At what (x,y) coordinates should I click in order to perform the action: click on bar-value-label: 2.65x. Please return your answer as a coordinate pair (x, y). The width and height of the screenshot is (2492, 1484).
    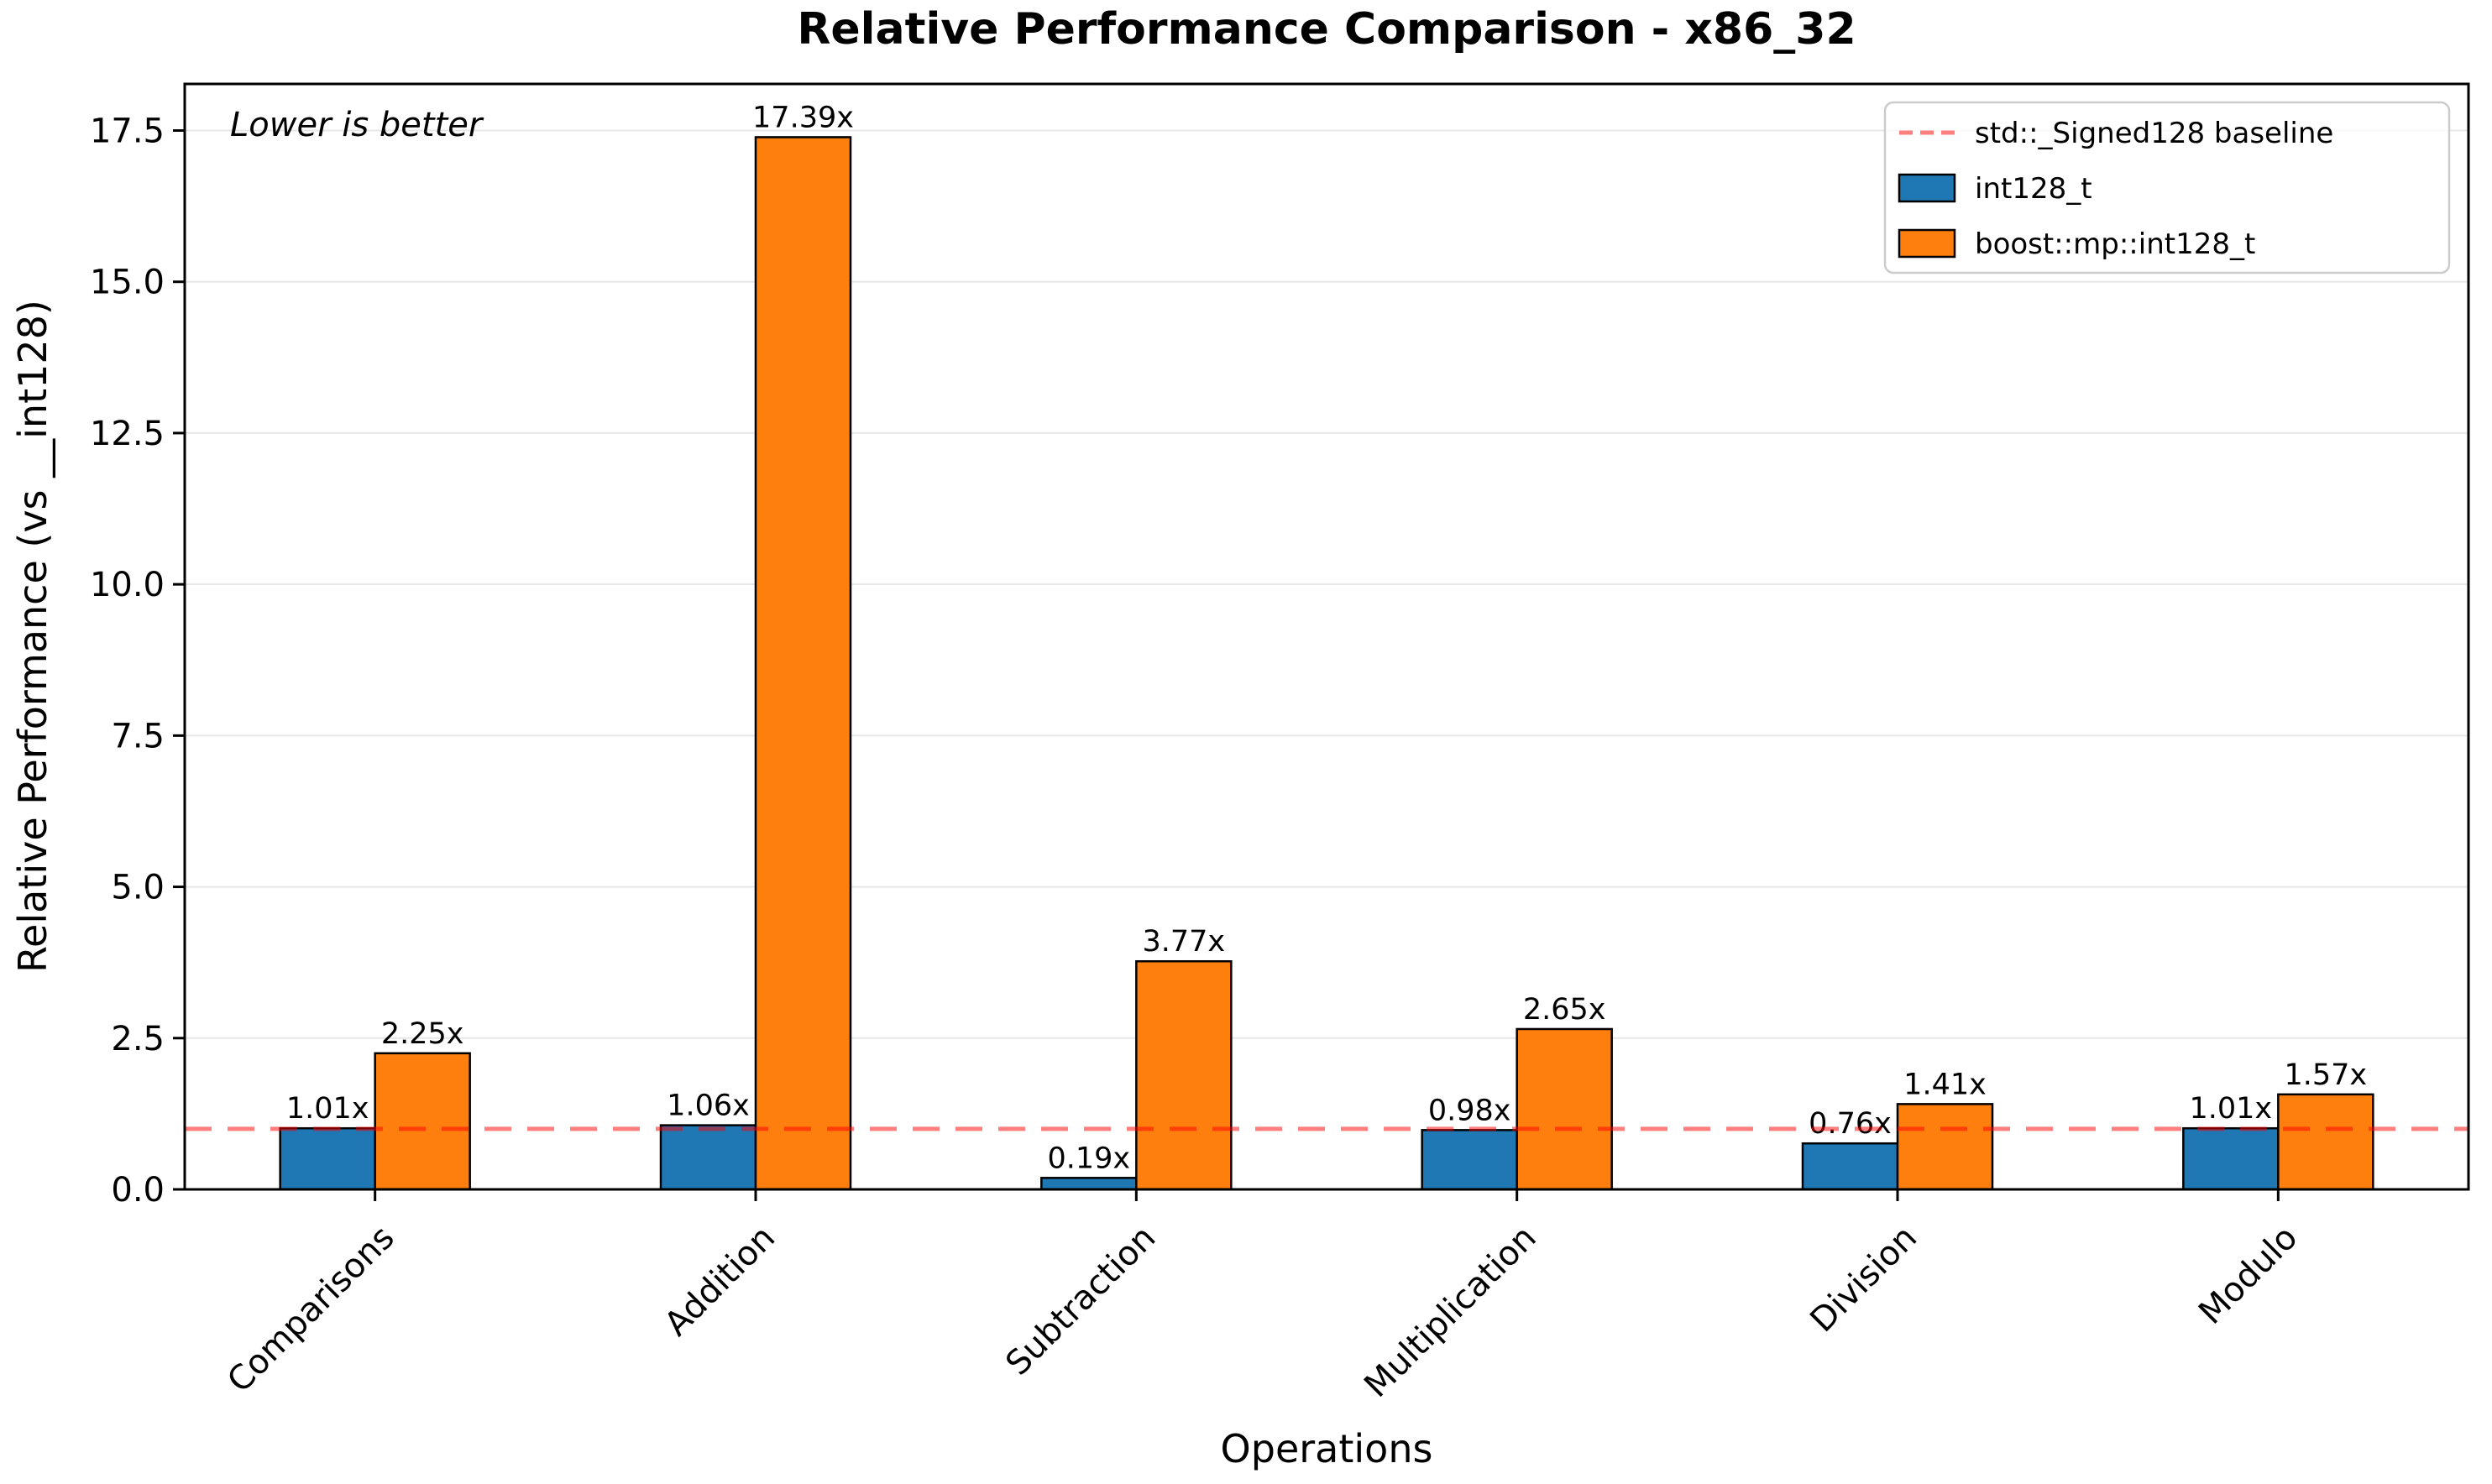
    Looking at the image, I should click on (1565, 1010).